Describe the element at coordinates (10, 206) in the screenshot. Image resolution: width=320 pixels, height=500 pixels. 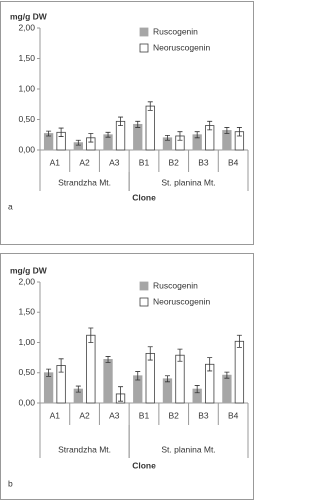
I see `panel-label: a` at that location.